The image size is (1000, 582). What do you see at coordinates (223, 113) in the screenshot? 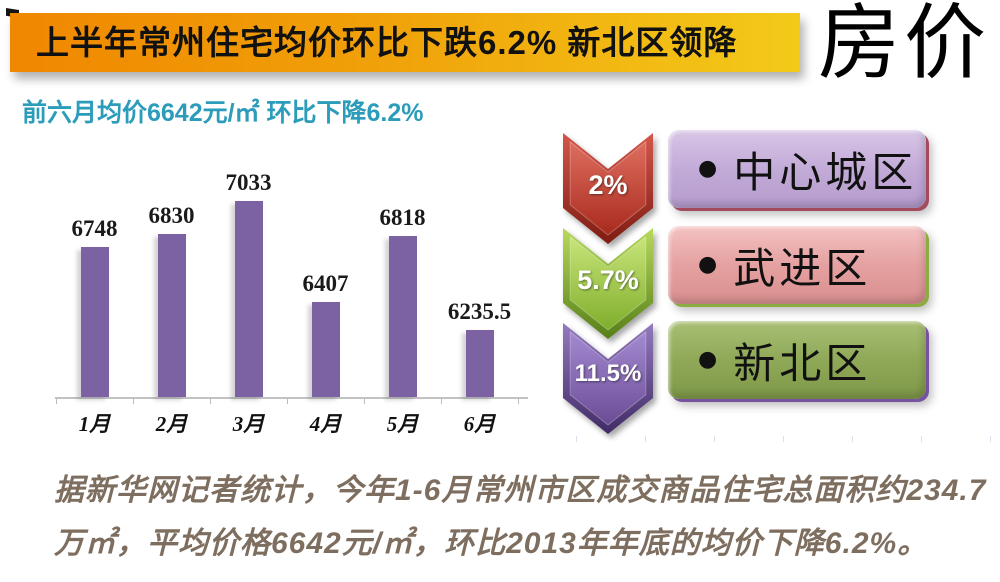
I see `chart-subtitle: 前六月均价6642元/㎡ 环比下降6.2%` at bounding box center [223, 113].